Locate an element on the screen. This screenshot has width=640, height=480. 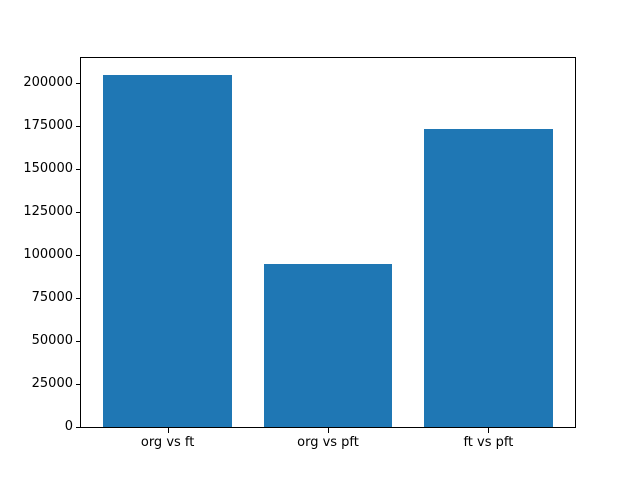
y-tick-label: 0 is located at coordinates (68, 426).